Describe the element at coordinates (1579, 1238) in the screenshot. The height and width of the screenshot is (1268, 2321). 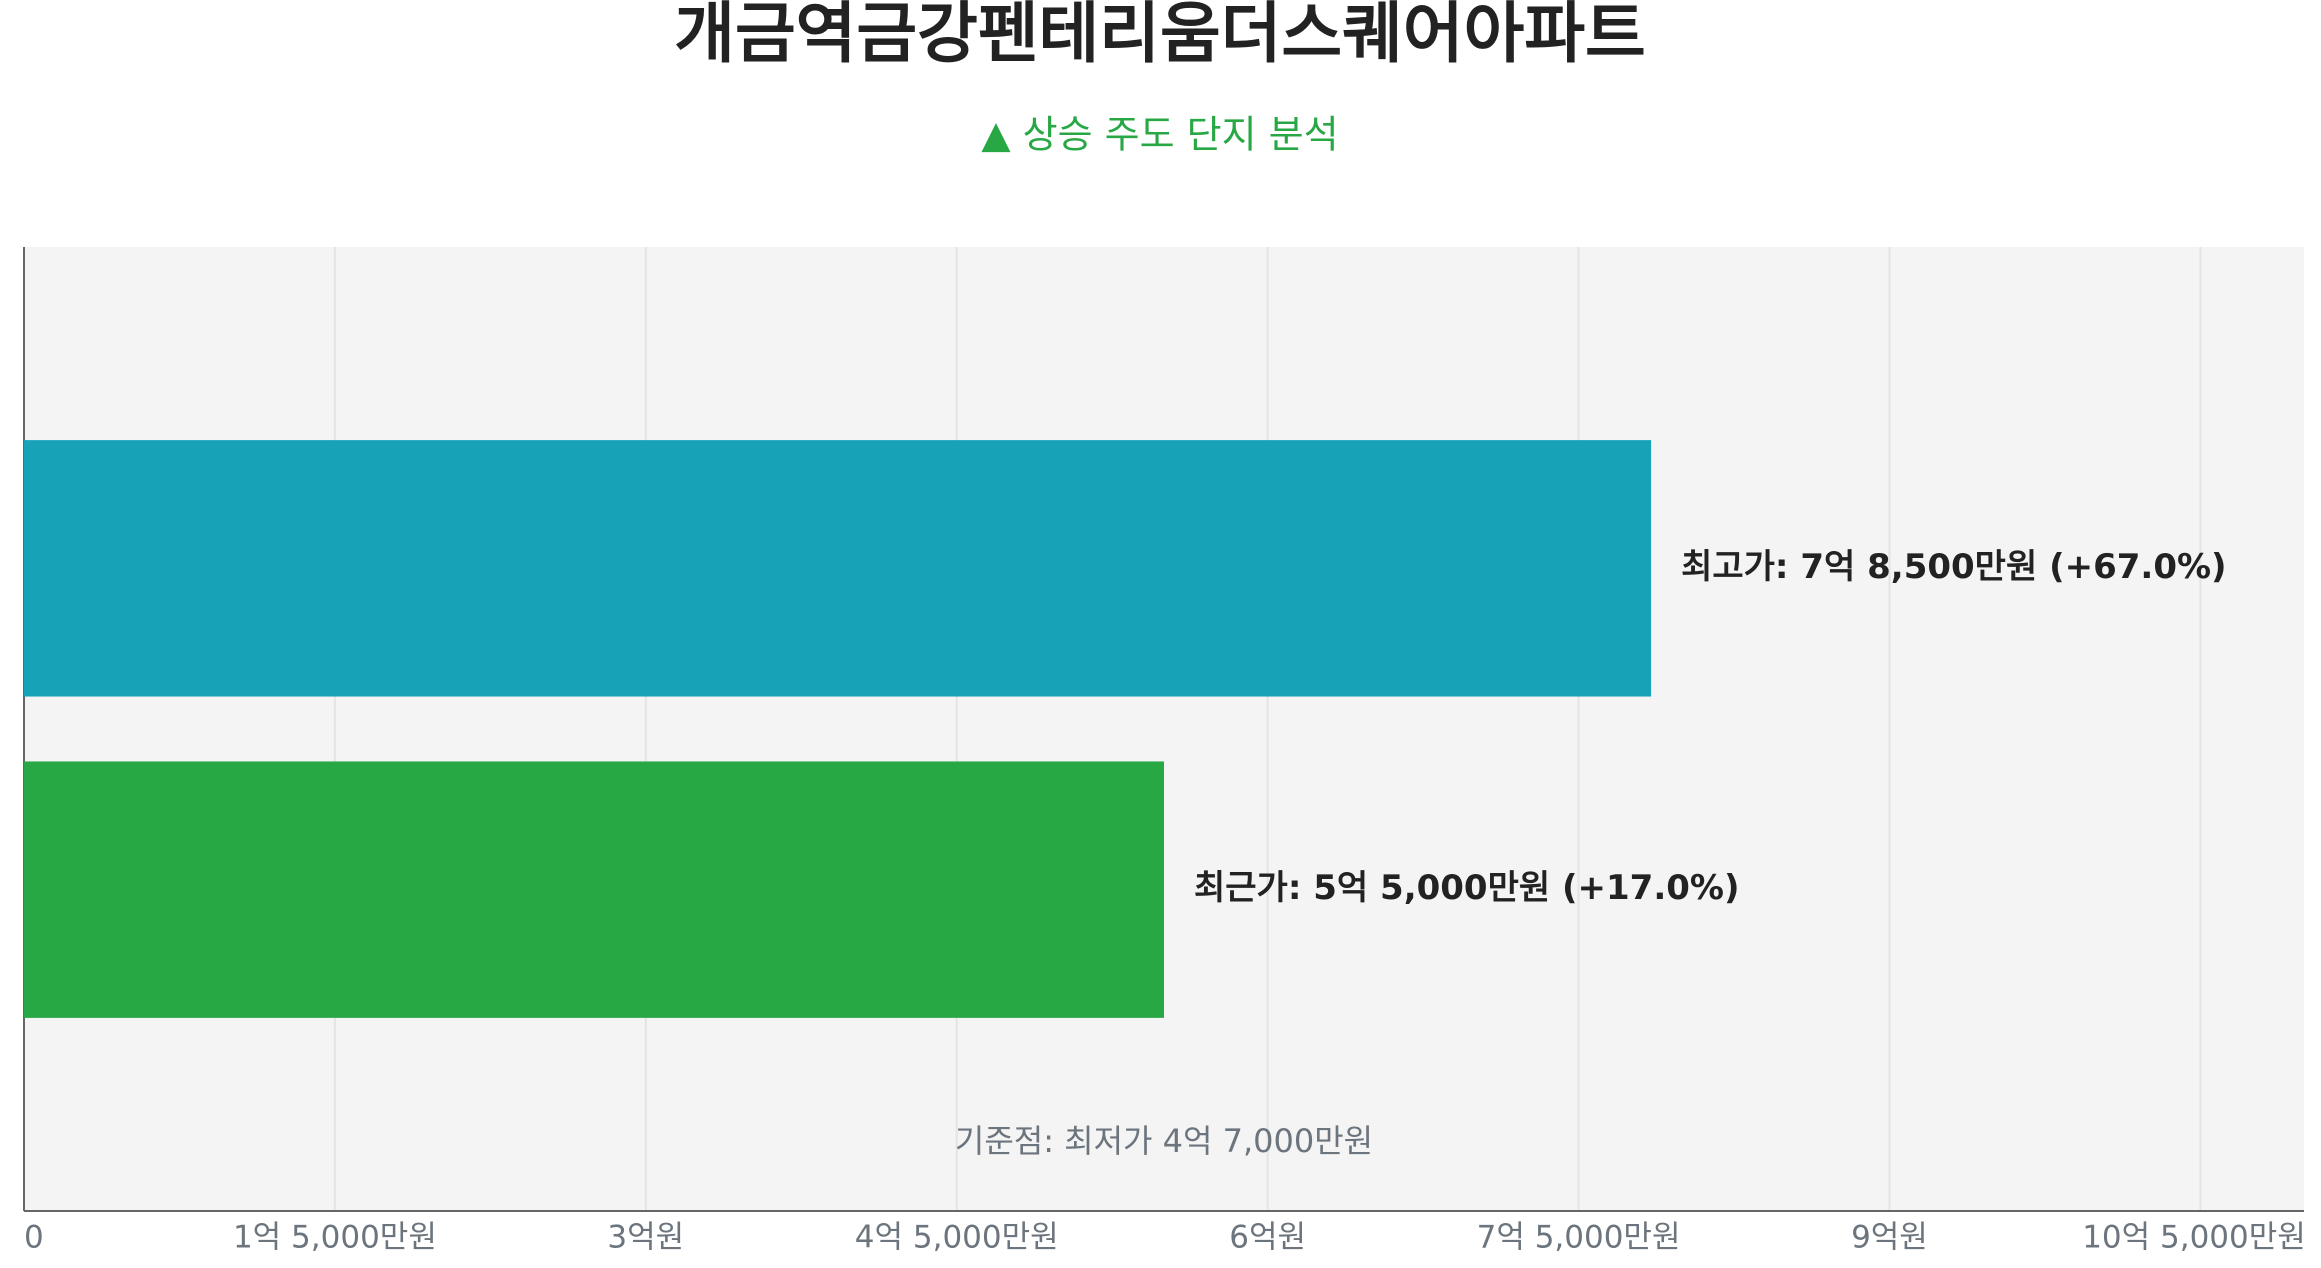
I see `x-tick-label: 7억 5,000만원` at that location.